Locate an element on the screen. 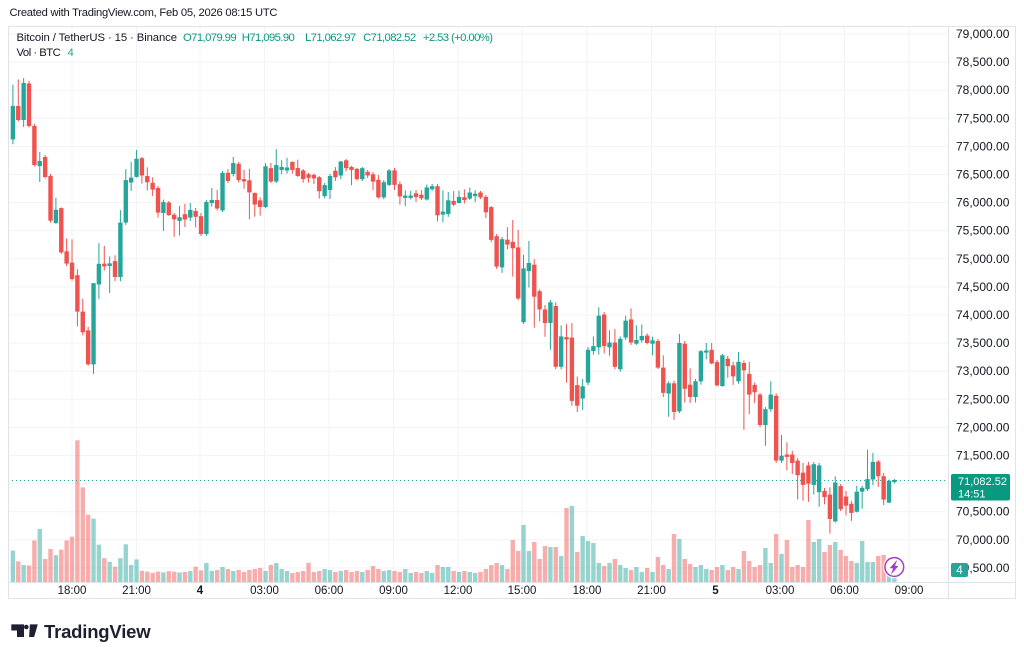 The image size is (1024, 658). svg-text: 70,500.00 is located at coordinates (983, 512).